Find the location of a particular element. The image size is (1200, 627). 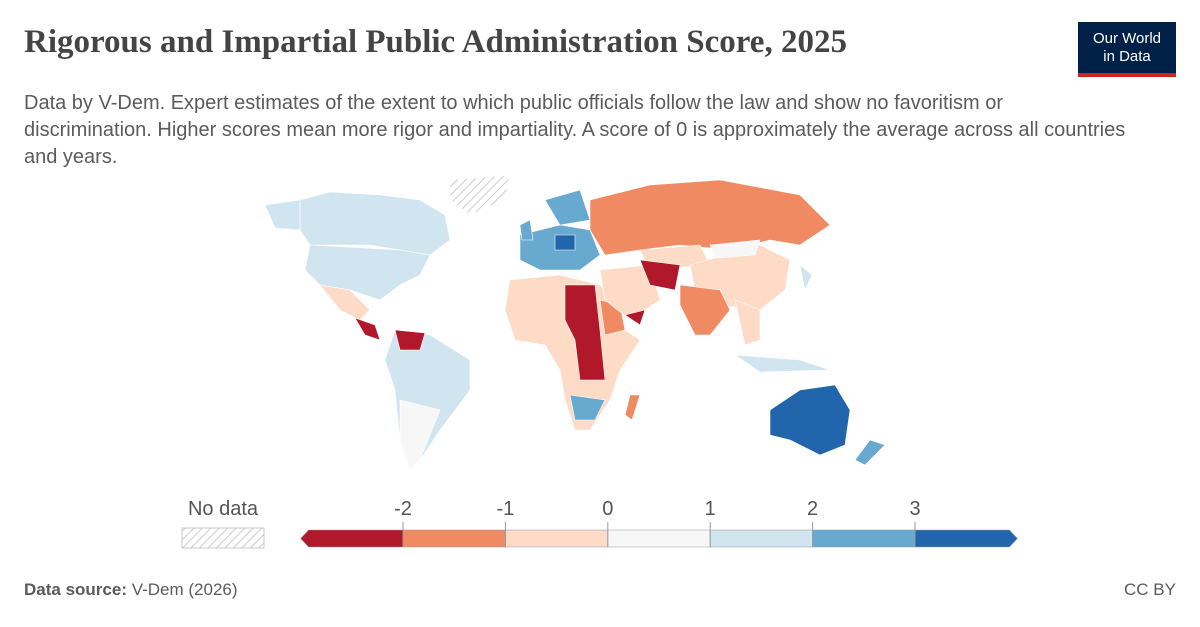

logo-line: Our World is located at coordinates (1127, 38).